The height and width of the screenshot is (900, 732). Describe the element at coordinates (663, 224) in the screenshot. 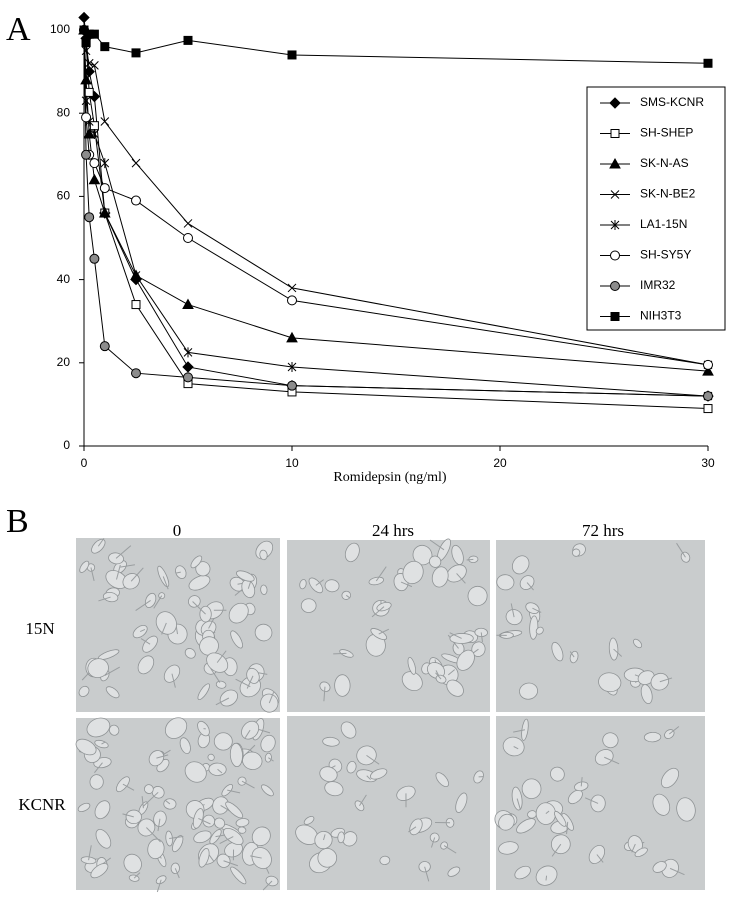

I see `legend-label: LA1-15N` at that location.